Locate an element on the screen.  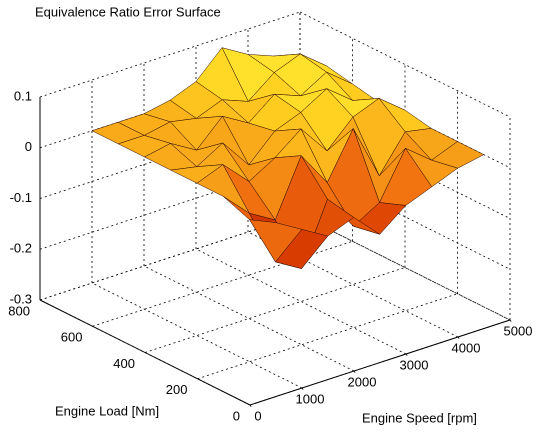
x-tick-label: 2000 is located at coordinates (362, 381).